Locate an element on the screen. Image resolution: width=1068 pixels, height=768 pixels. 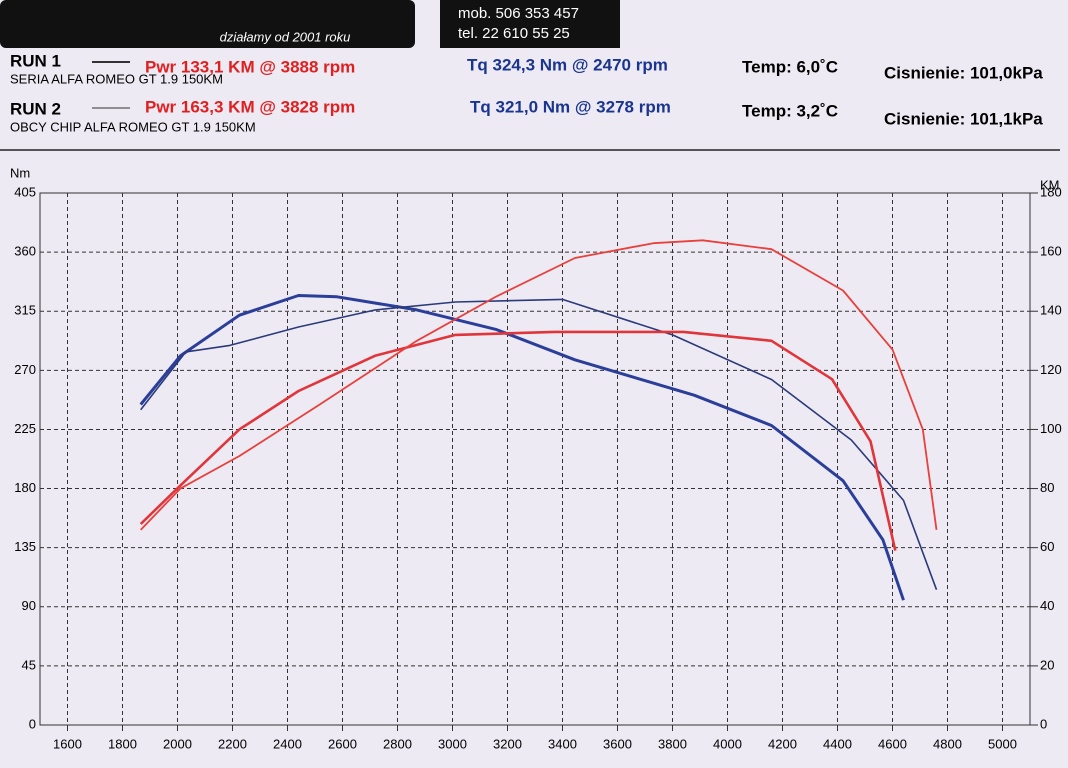
y-tick-label: 225 is located at coordinates (25, 428).